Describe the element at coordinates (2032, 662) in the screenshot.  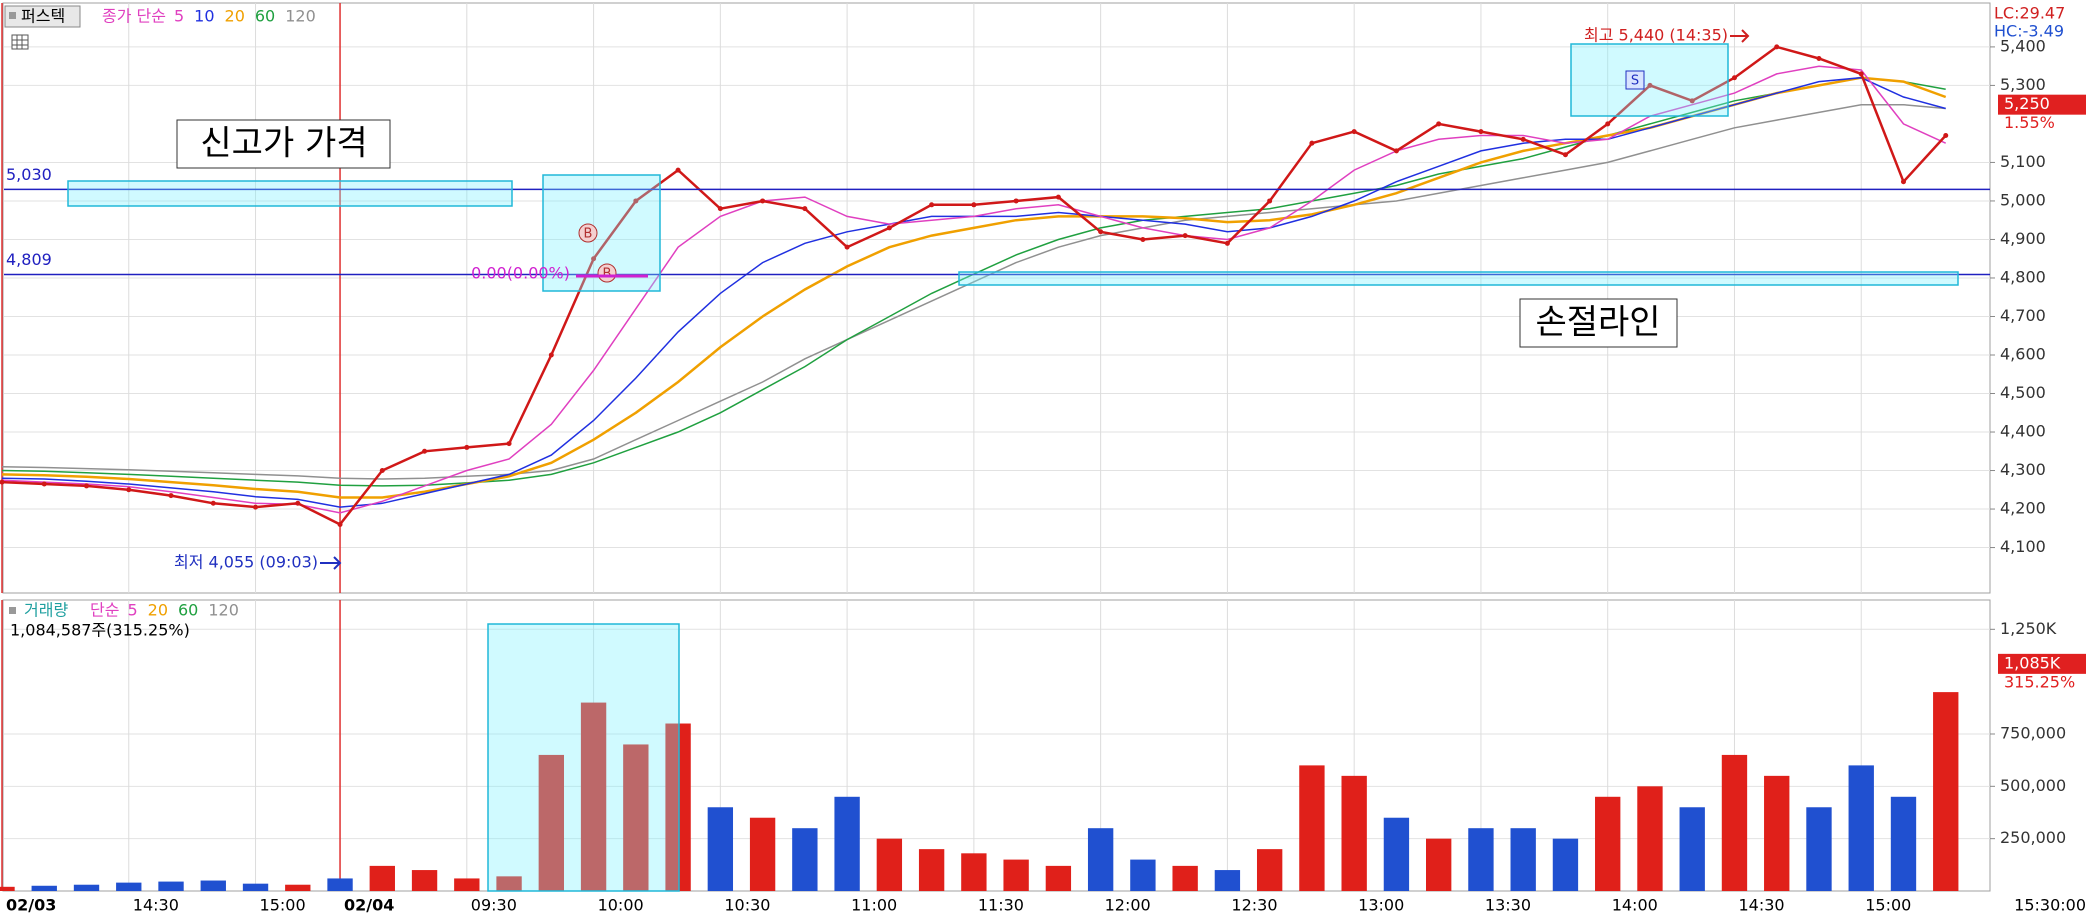
I see `last-label: 1,085K` at that location.